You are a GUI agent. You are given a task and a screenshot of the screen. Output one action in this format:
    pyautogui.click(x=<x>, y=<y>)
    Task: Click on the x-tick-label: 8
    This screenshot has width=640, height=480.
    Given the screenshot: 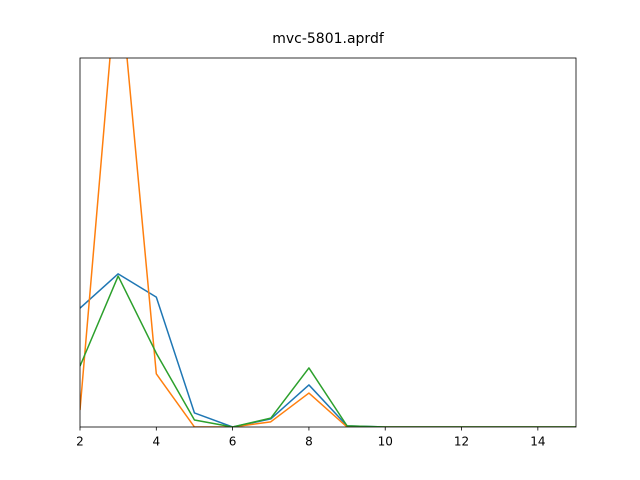 What is the action you would take?
    pyautogui.click(x=309, y=442)
    